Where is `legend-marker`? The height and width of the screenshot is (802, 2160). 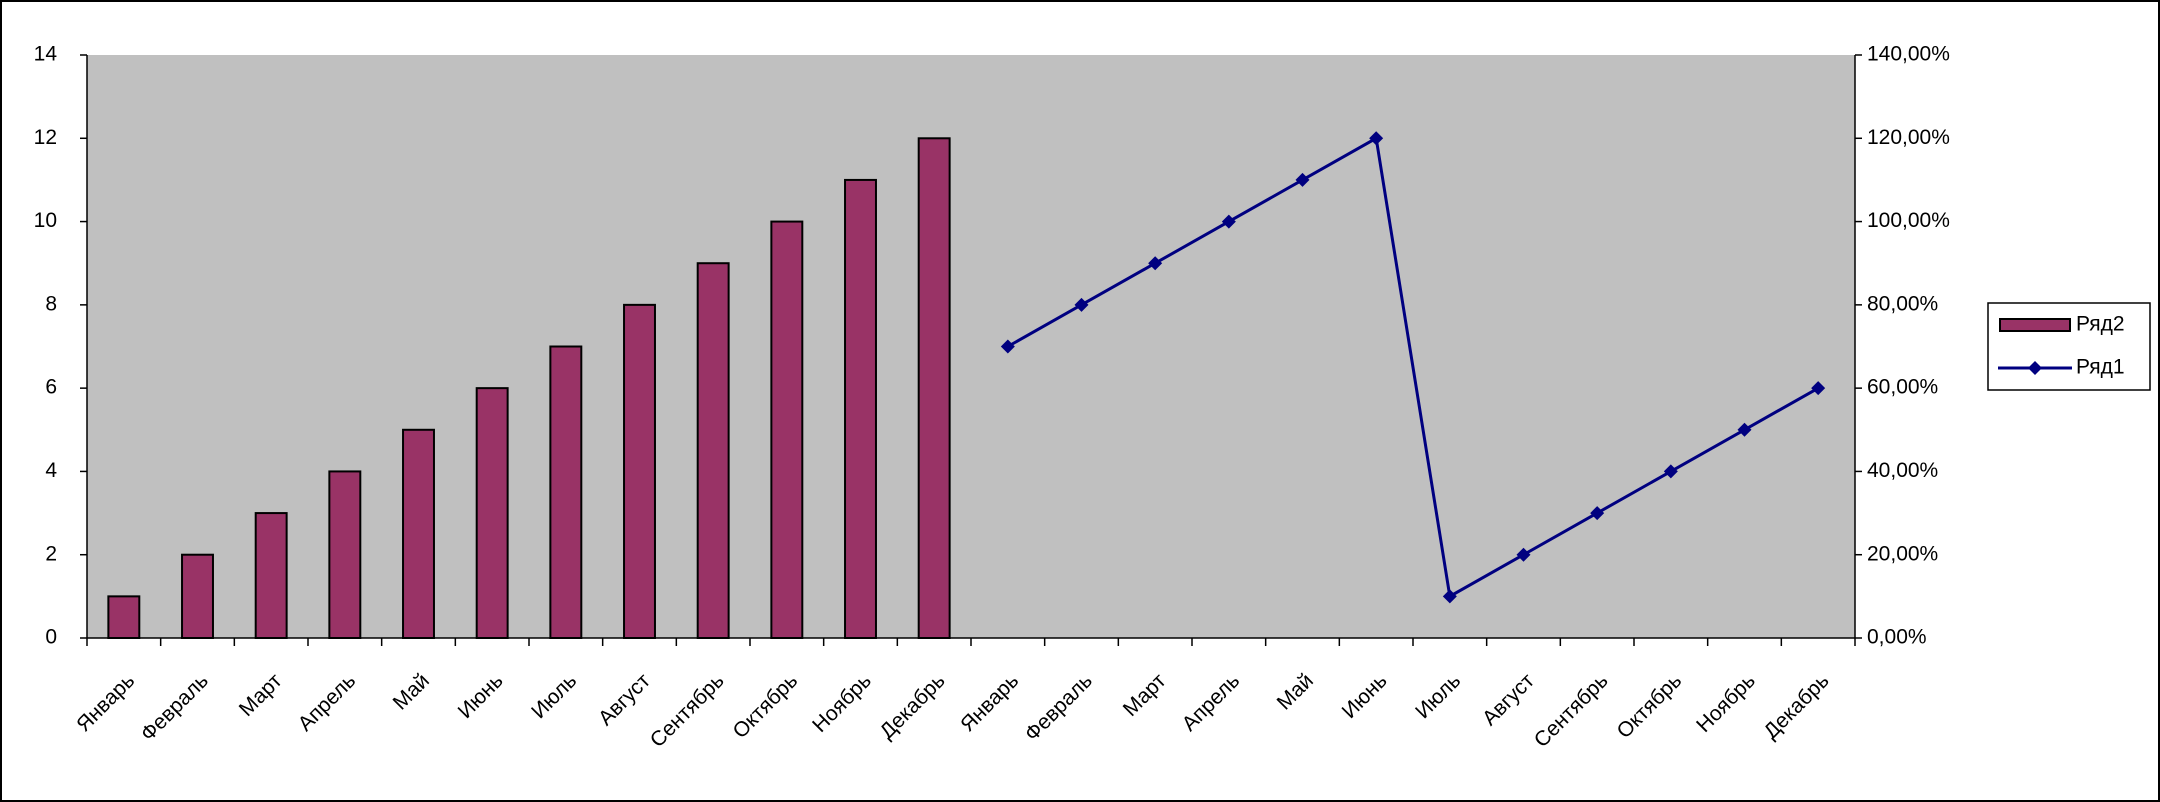
legend-marker is located at coordinates (2035, 368).